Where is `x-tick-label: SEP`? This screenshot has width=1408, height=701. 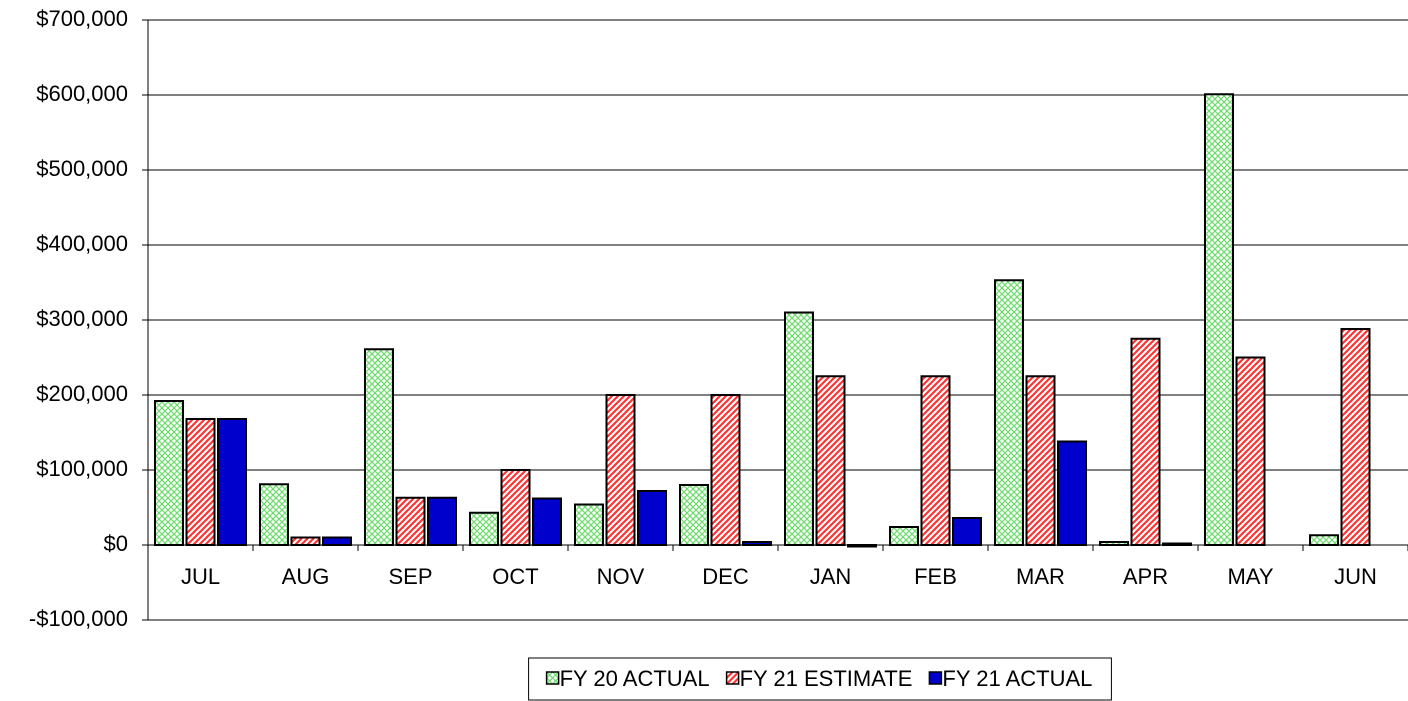
x-tick-label: SEP is located at coordinates (410, 576).